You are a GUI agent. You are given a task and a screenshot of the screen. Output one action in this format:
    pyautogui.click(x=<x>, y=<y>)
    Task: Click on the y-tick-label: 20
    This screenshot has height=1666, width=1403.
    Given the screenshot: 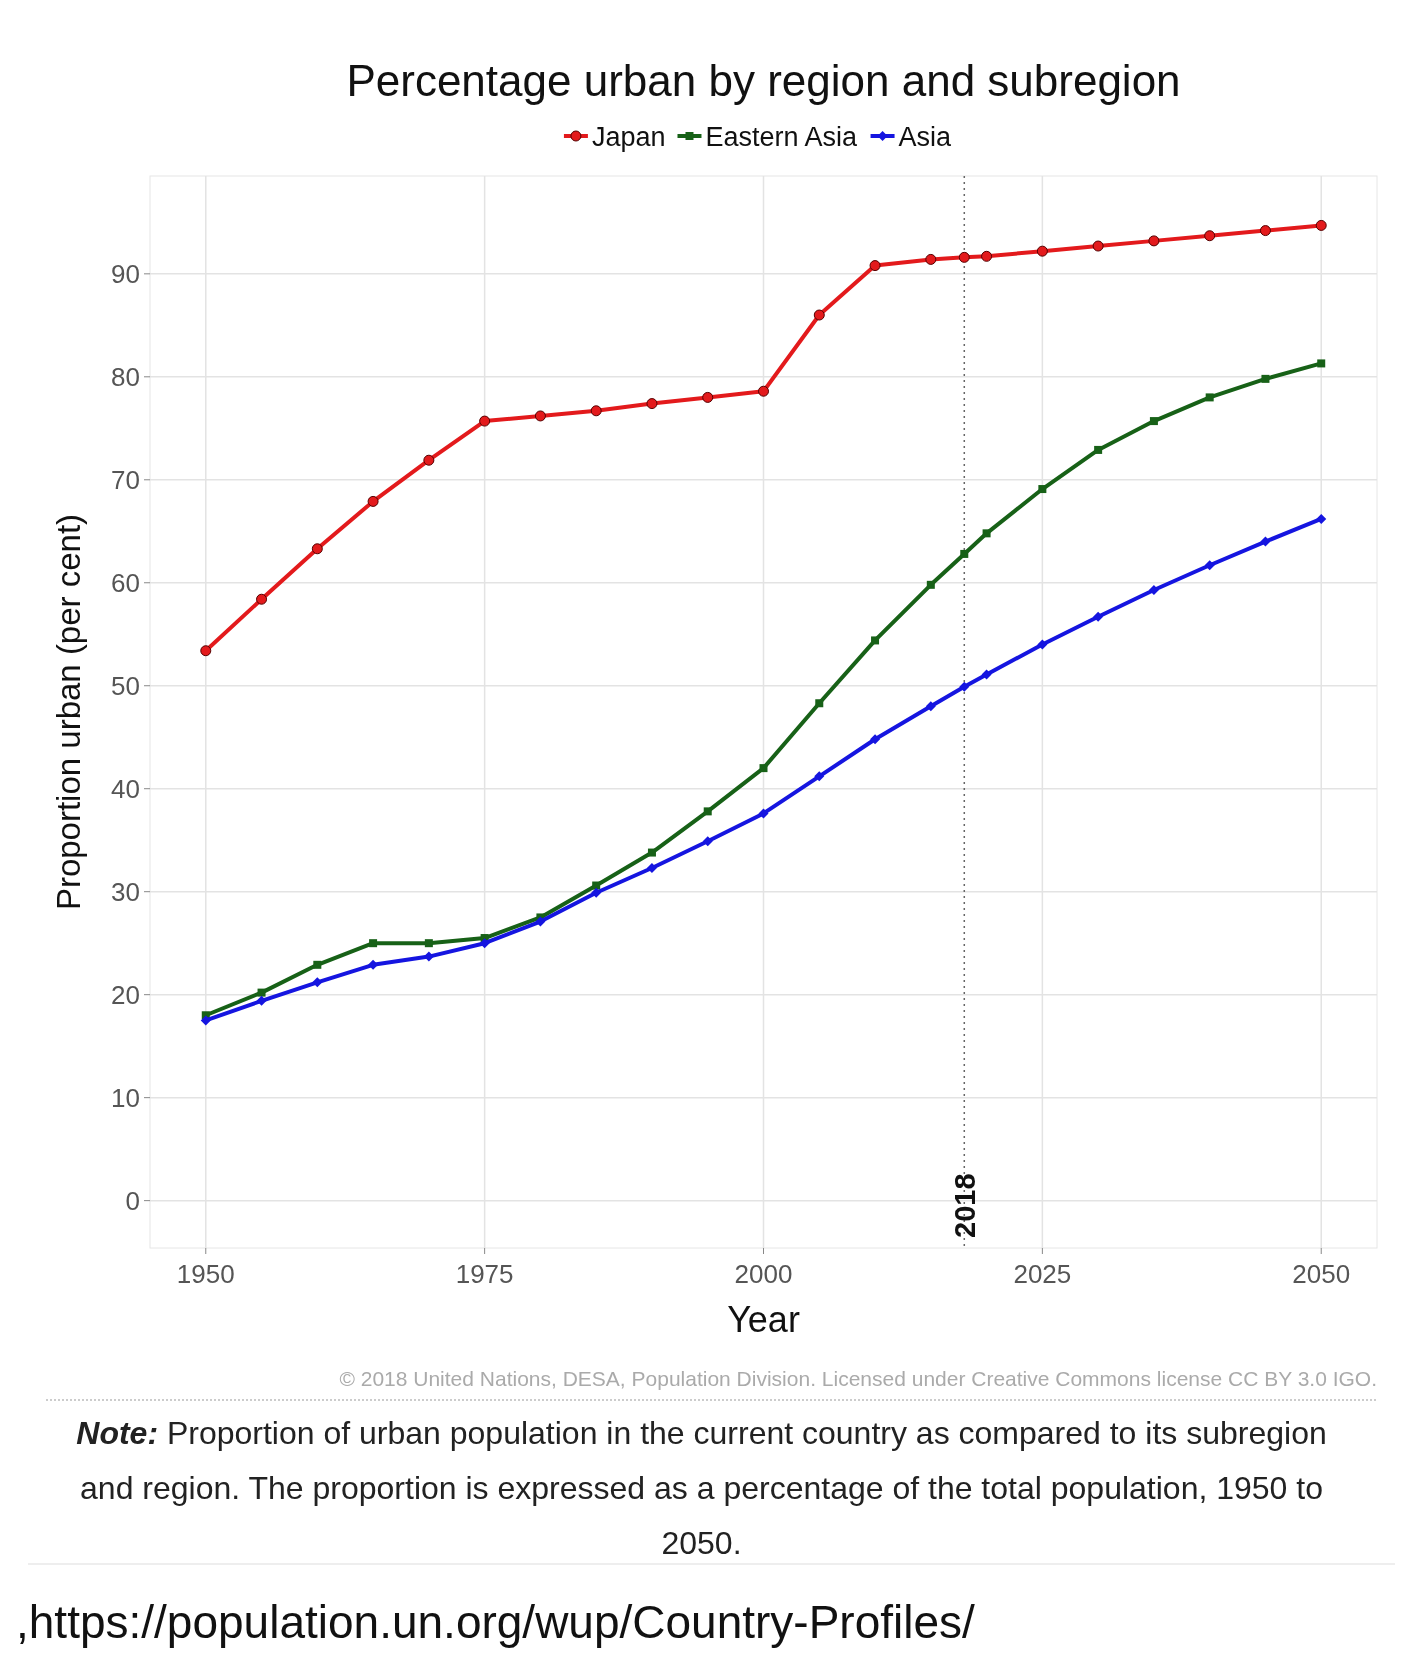 What is the action you would take?
    pyautogui.click(x=125, y=994)
    